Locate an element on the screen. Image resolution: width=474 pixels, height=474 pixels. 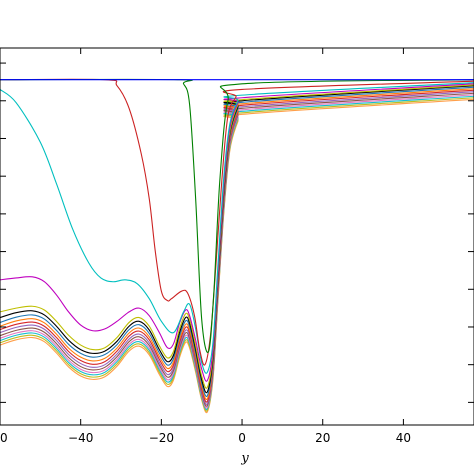
x-axis-label: y is located at coordinates (244, 458).